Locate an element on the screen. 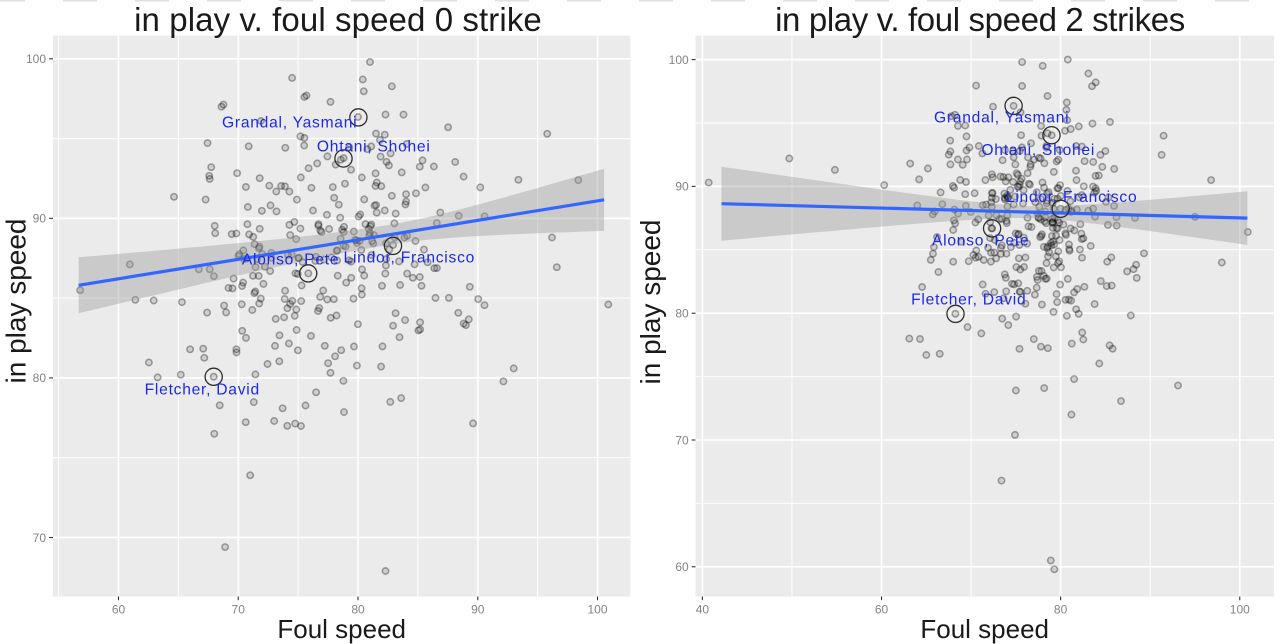 This screenshot has width=1280, height=644. svg-text: in play v. foul speed 0 strike is located at coordinates (338, 19).